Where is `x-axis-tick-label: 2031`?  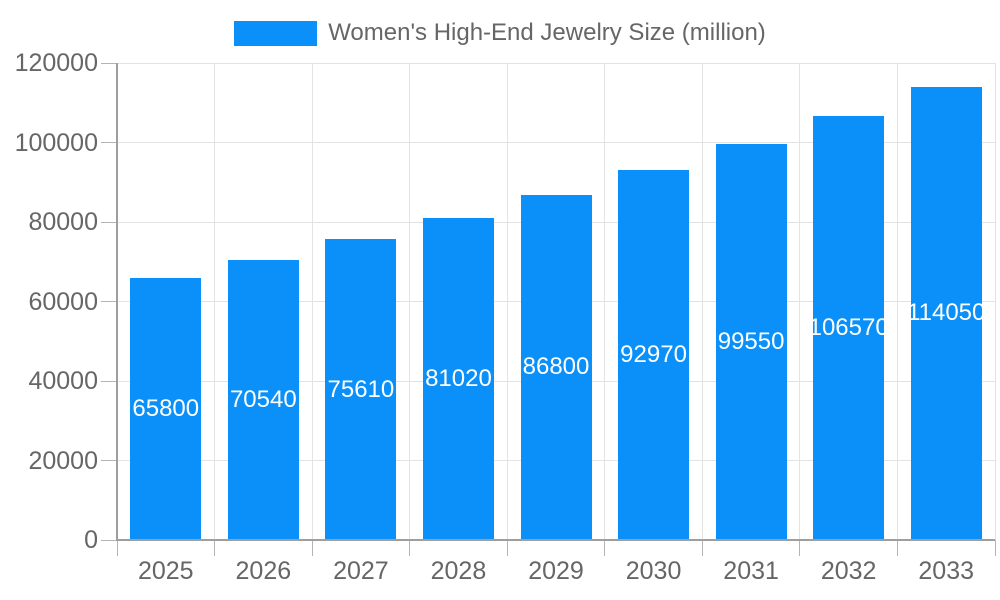
x-axis-tick-label: 2031 is located at coordinates (751, 571).